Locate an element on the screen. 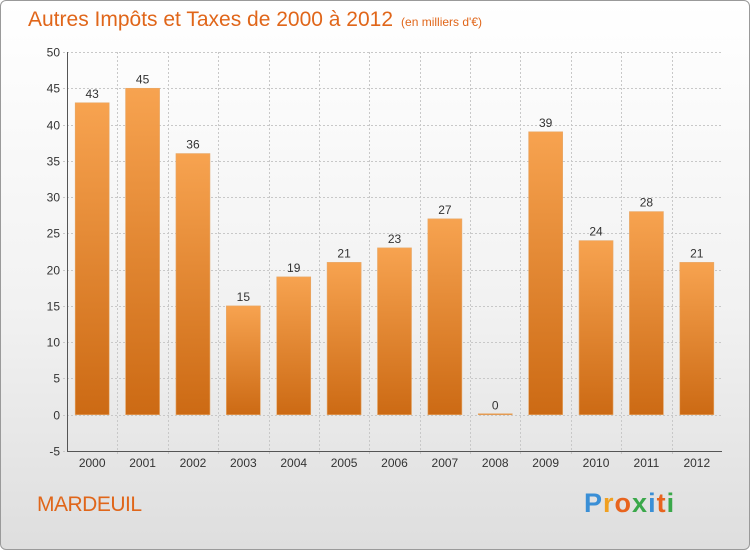 The image size is (750, 550). proxiti-logo: Proxiti is located at coordinates (629, 503).